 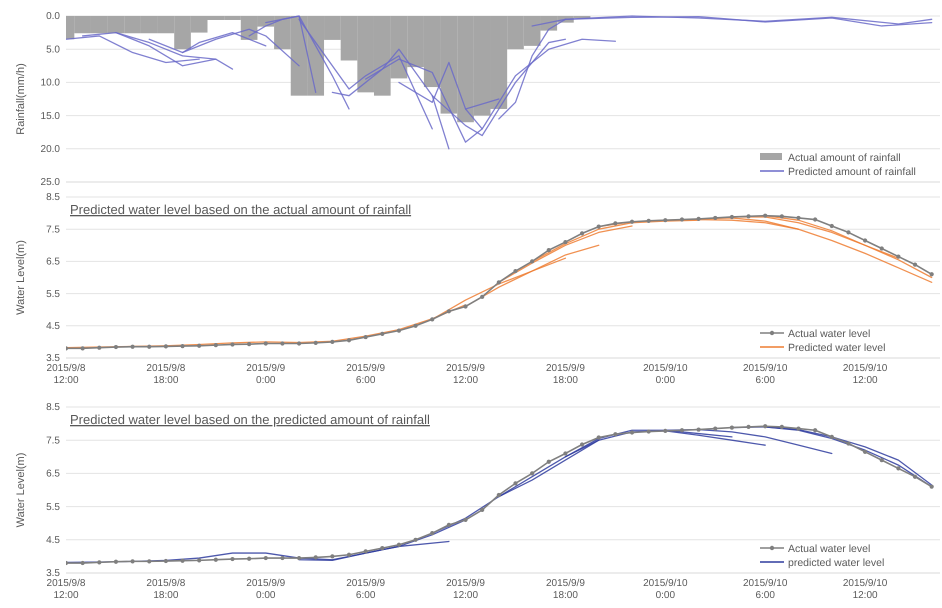 I want to click on y-tick-label: 20.0, so click(x=50, y=149).